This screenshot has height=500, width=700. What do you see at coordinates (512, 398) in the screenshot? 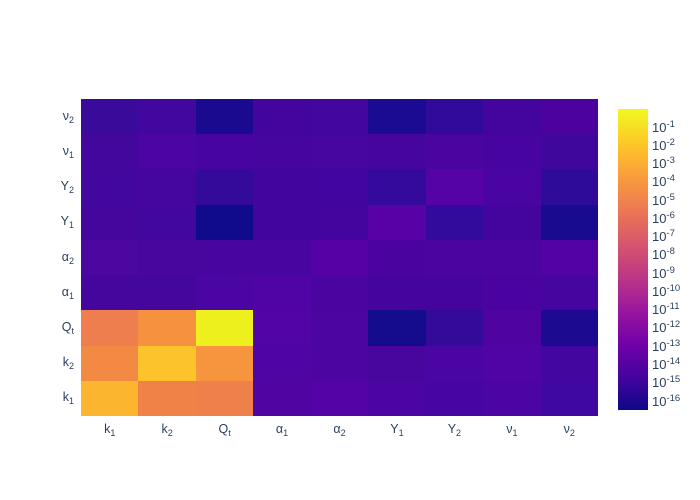
I see `heatmap-cell-k1-ν1` at bounding box center [512, 398].